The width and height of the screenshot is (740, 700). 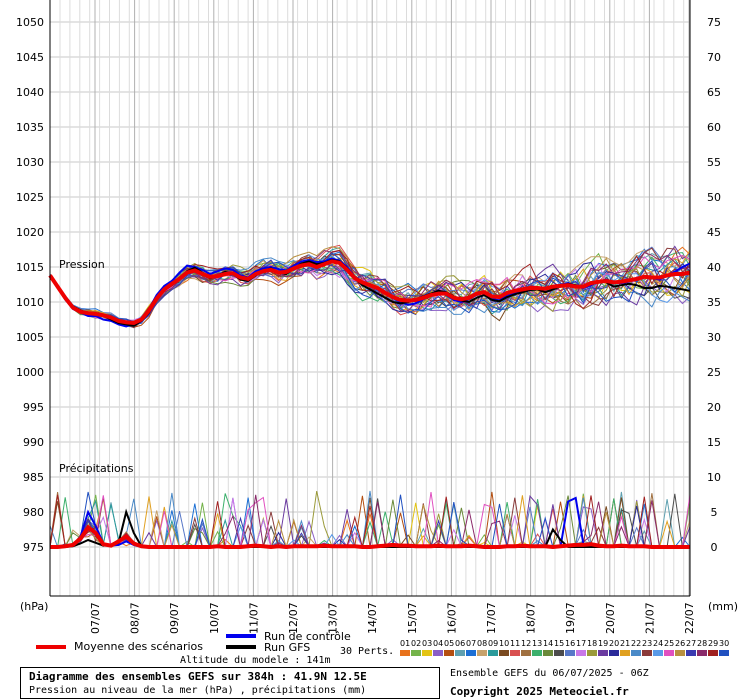 I want to click on x-tick-label: 14/07, so click(x=372, y=618).